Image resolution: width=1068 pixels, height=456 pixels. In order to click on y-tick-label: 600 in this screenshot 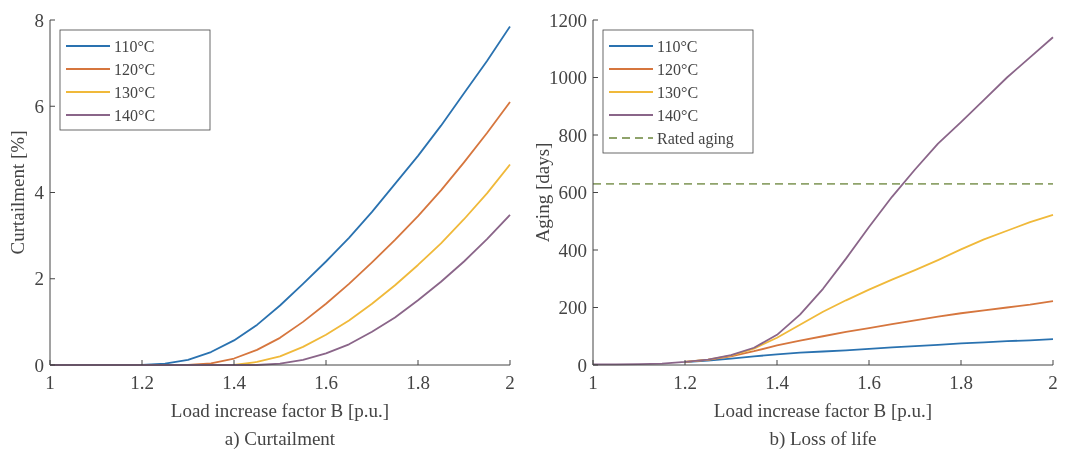, I will do `click(572, 193)`.